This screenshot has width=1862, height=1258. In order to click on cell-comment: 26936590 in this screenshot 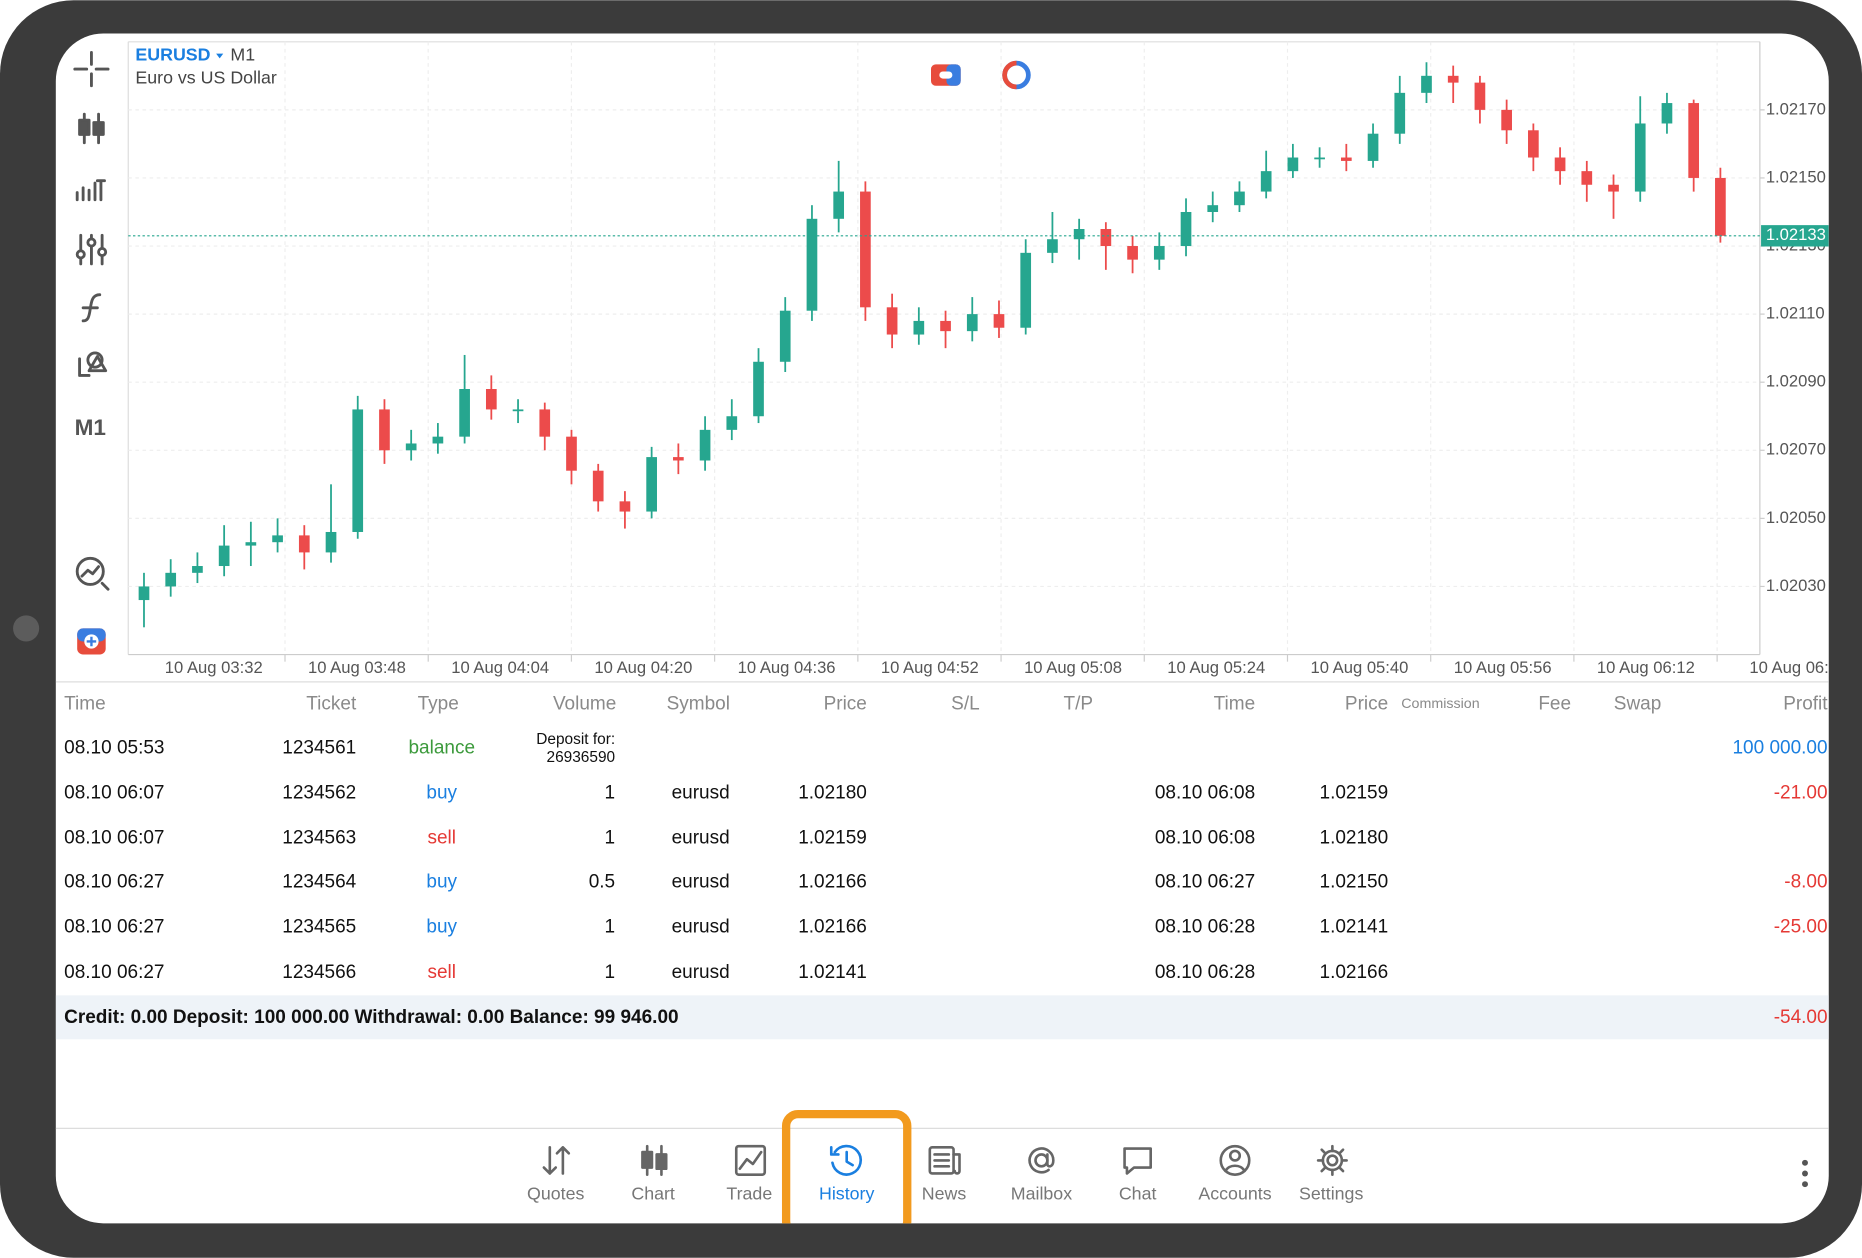, I will do `click(581, 757)`.